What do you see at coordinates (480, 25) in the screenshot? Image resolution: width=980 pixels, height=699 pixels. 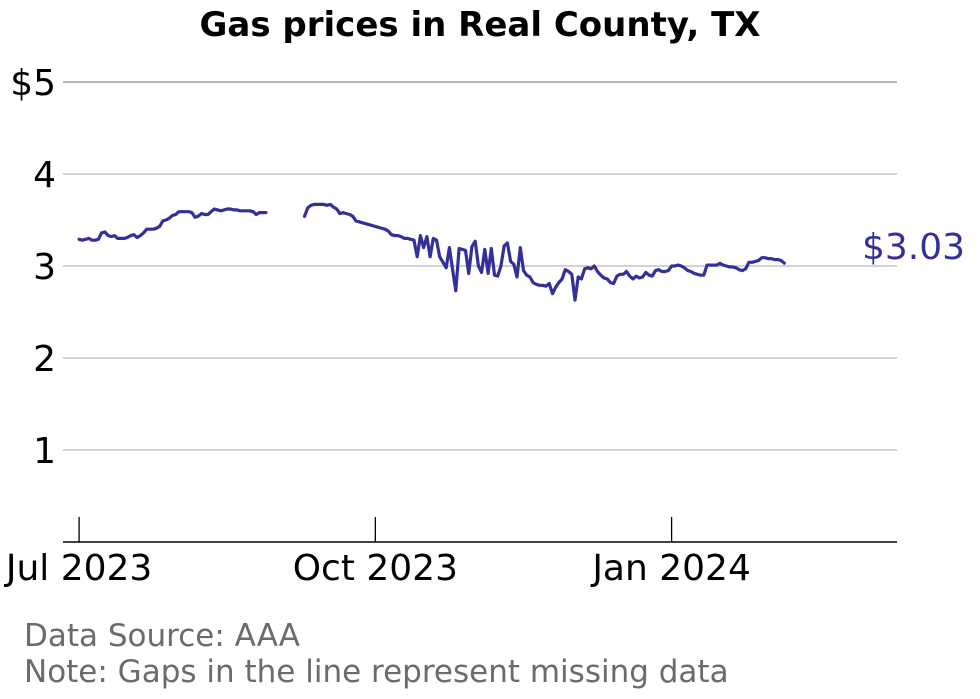 I see `chart-title: Gas prices in Real County, TX` at bounding box center [480, 25].